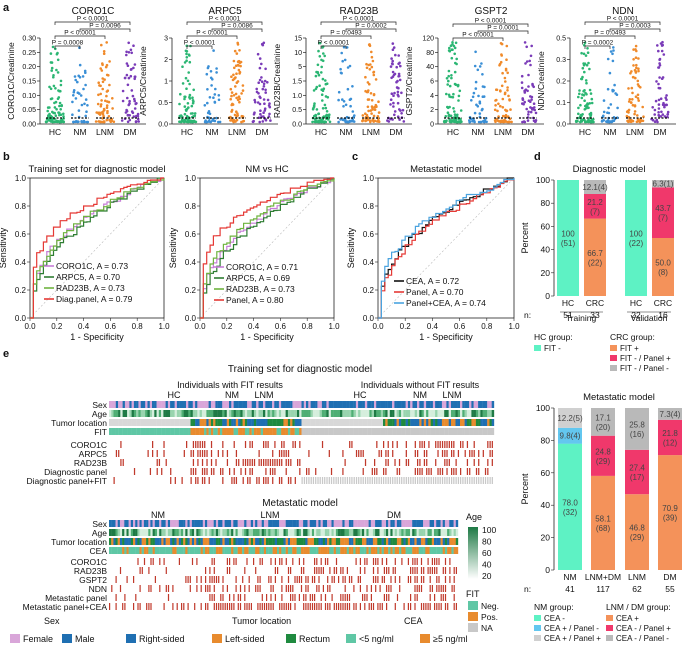  What do you see at coordinates (670, 518) in the screenshot?
I see `segment-label: (39)` at bounding box center [670, 518].